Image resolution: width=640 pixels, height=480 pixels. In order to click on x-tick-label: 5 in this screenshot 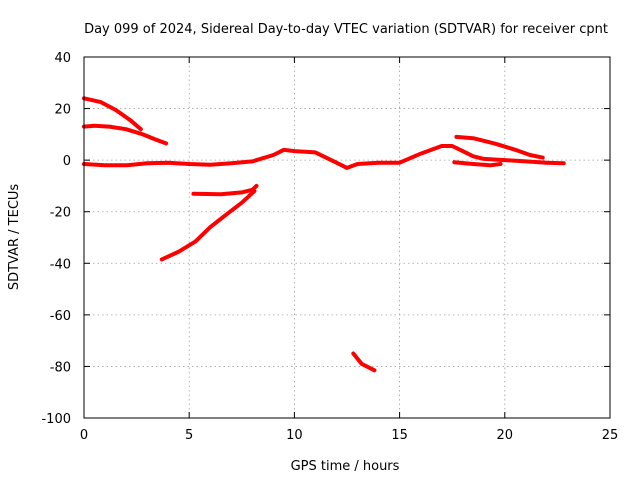, I will do `click(189, 435)`.